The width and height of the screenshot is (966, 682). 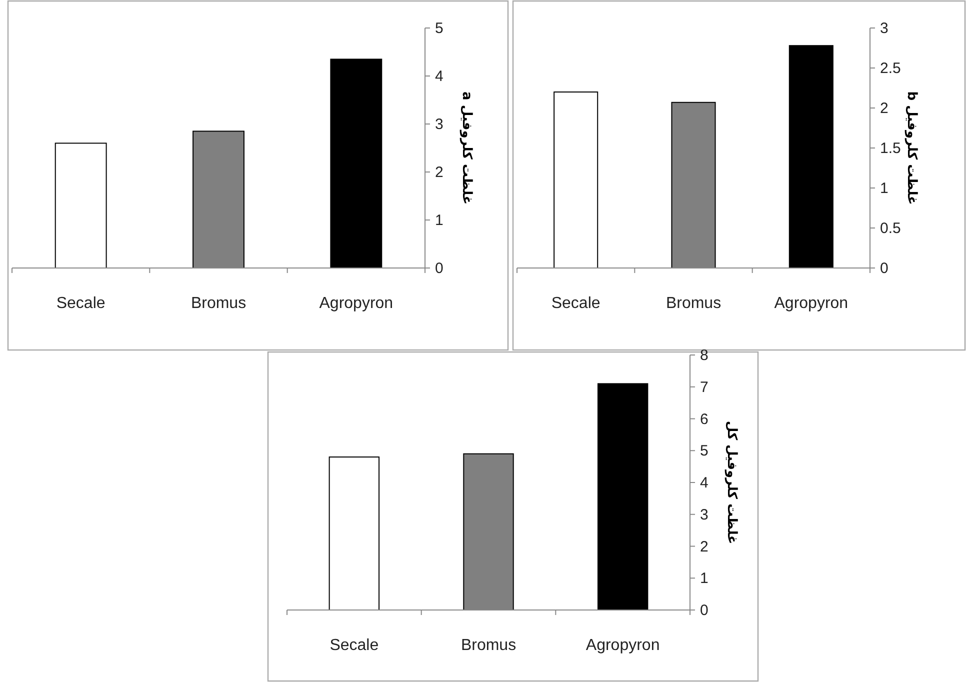 What do you see at coordinates (466, 148) in the screenshot?
I see `y-axis-title: غلظت کلروفیل a` at bounding box center [466, 148].